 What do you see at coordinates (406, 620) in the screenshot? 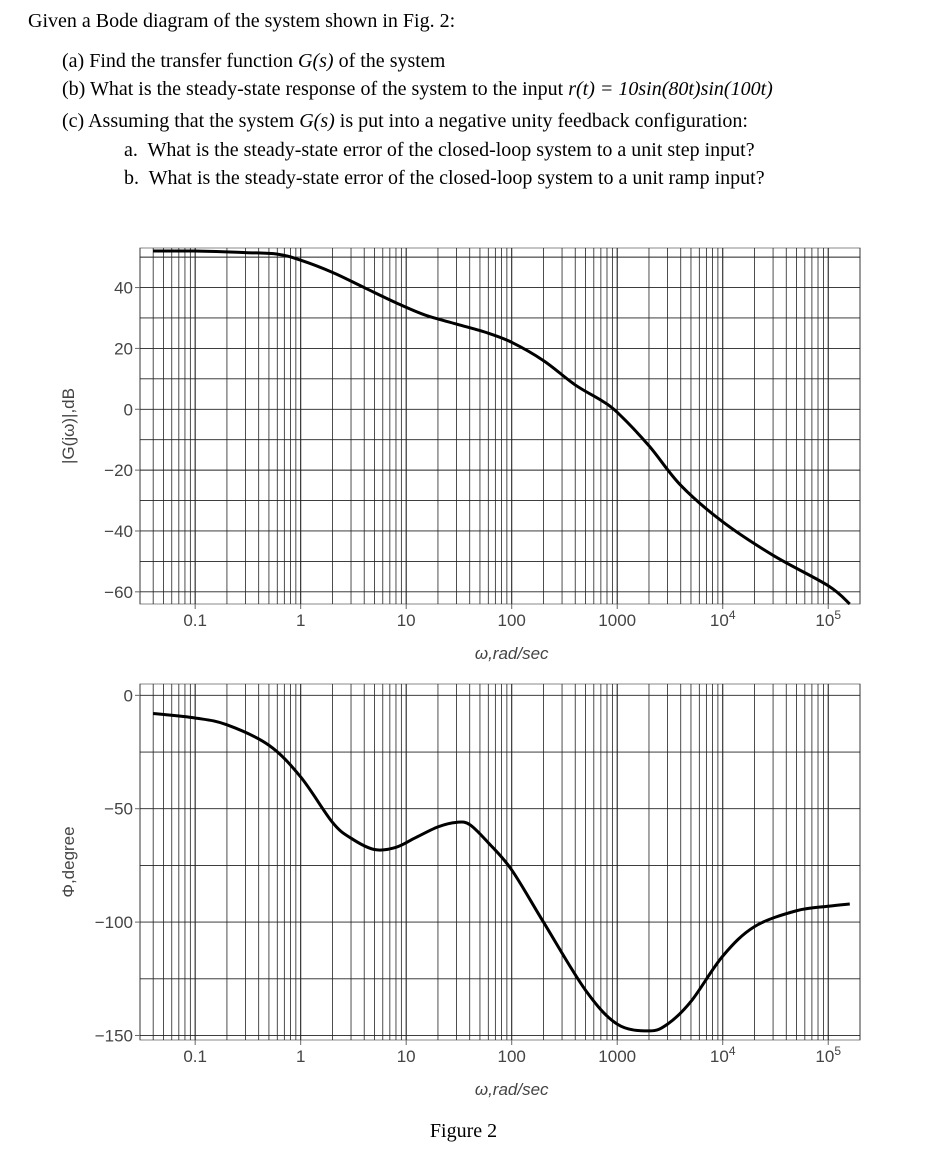
I see `magnitude-xtick-label: 10` at bounding box center [406, 620].